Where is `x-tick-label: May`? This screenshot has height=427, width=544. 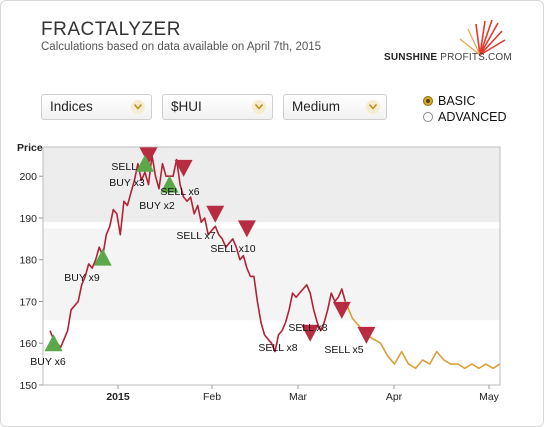
x-tick-label: May is located at coordinates (489, 397).